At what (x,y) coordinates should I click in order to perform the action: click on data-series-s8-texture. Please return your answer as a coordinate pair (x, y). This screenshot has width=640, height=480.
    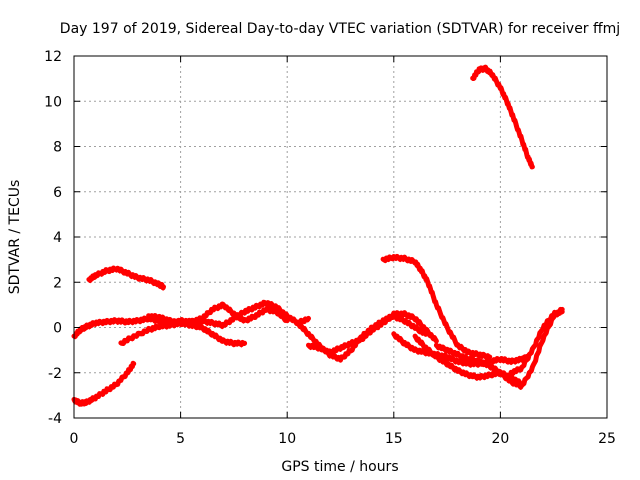
    Looking at the image, I should click on (461, 351).